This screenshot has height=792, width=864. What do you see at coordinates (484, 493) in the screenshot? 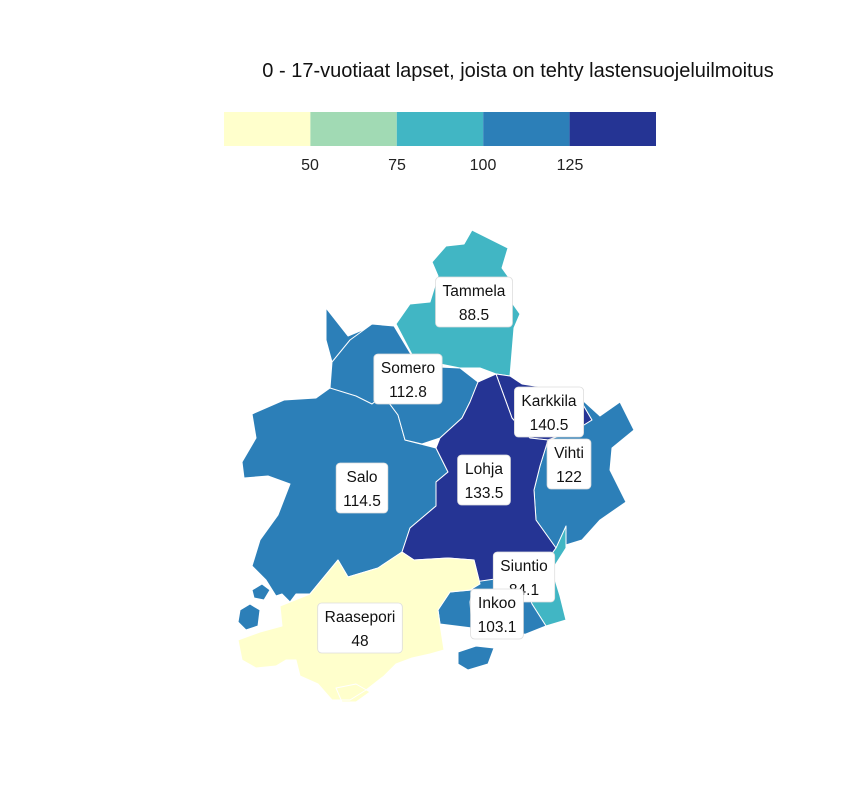
I see `label-value: 133.5` at bounding box center [484, 493].